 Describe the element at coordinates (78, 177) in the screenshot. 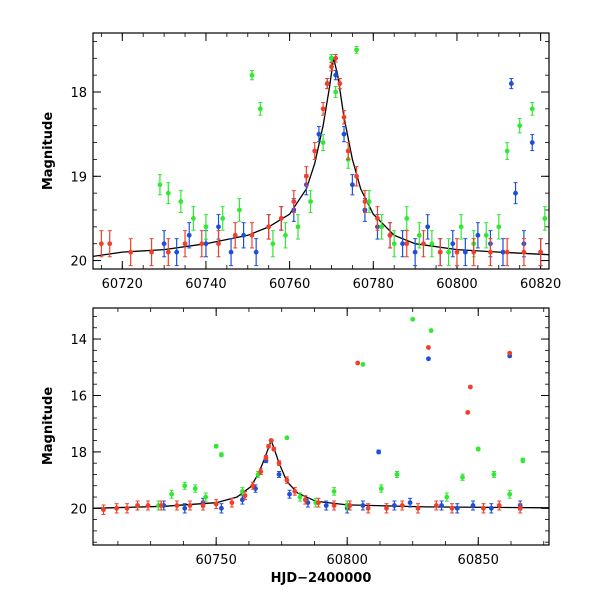

I see `top-y-tick-label: 19` at that location.